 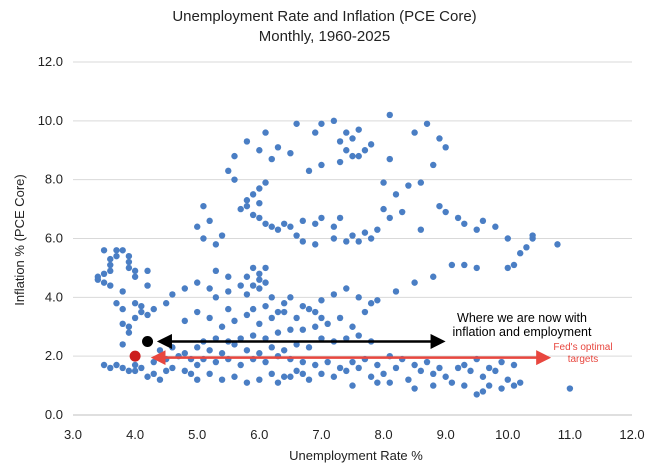 What do you see at coordinates (446, 434) in the screenshot?
I see `x-tick-label: 9.0` at bounding box center [446, 434].